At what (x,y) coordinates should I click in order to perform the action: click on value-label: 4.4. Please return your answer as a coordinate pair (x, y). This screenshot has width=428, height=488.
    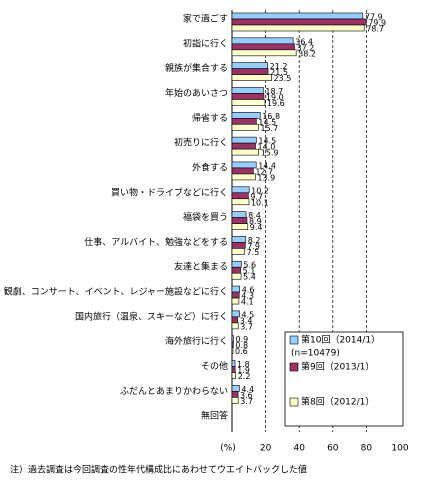
    Looking at the image, I should click on (247, 389).